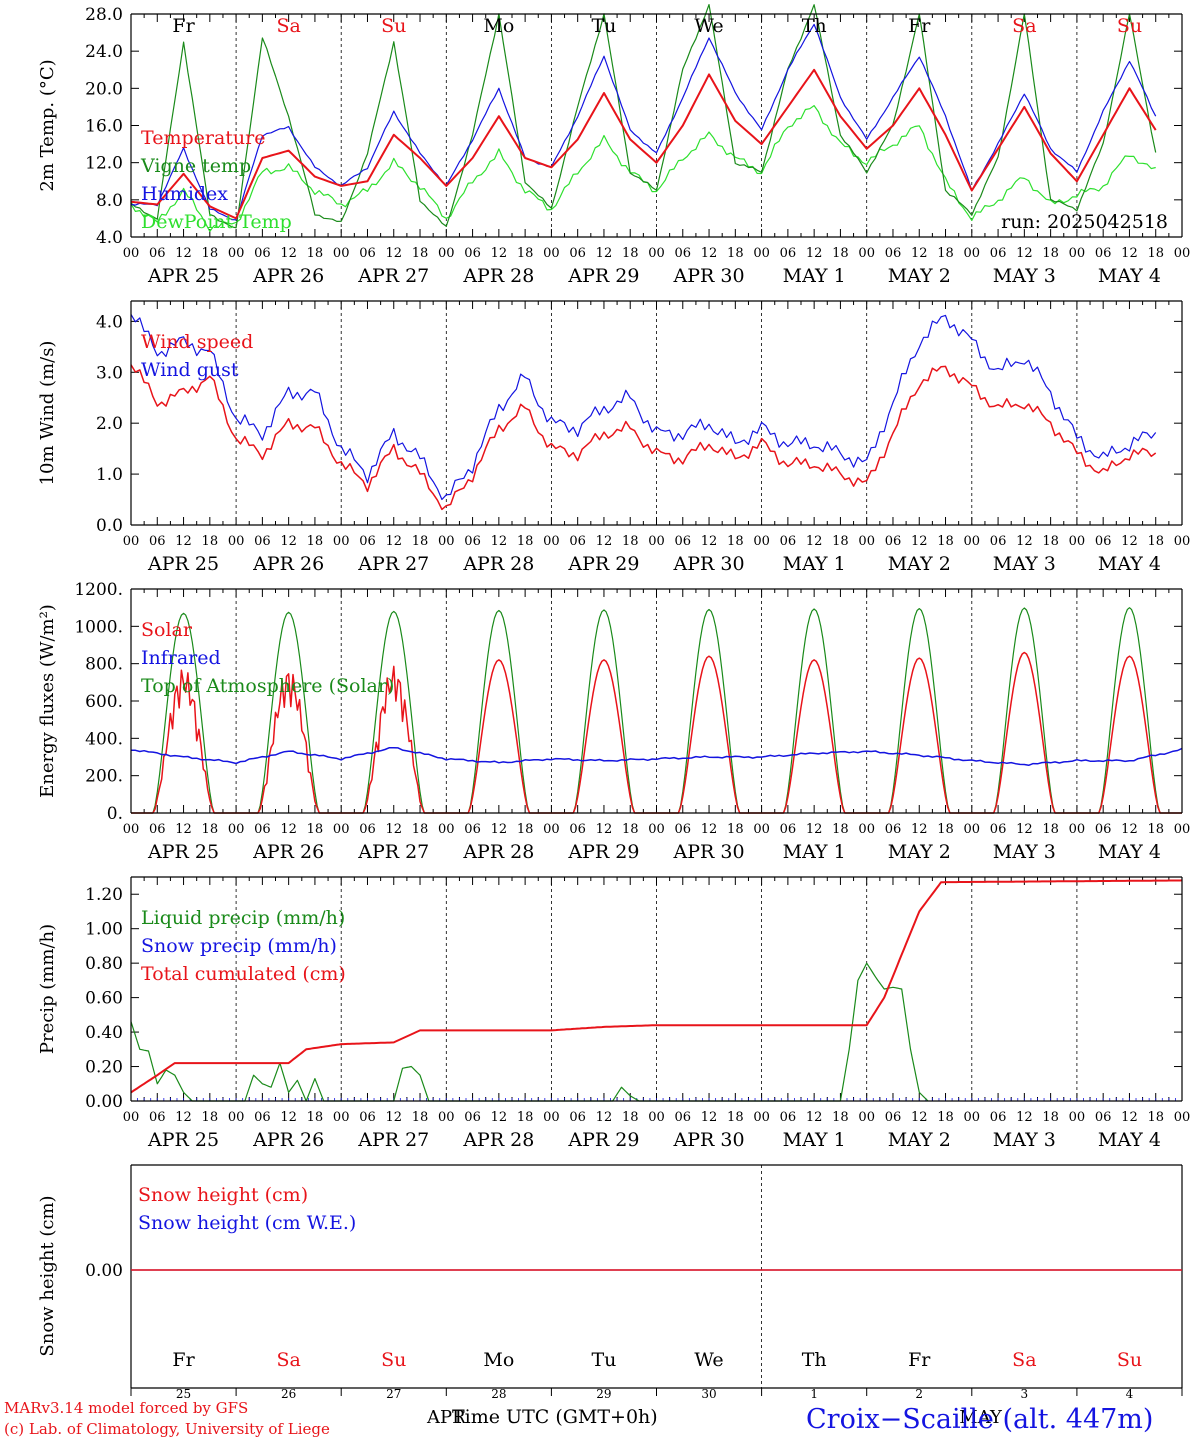  Describe the element at coordinates (288, 852) in the screenshot. I see `energy-date-label: APR 26` at that location.